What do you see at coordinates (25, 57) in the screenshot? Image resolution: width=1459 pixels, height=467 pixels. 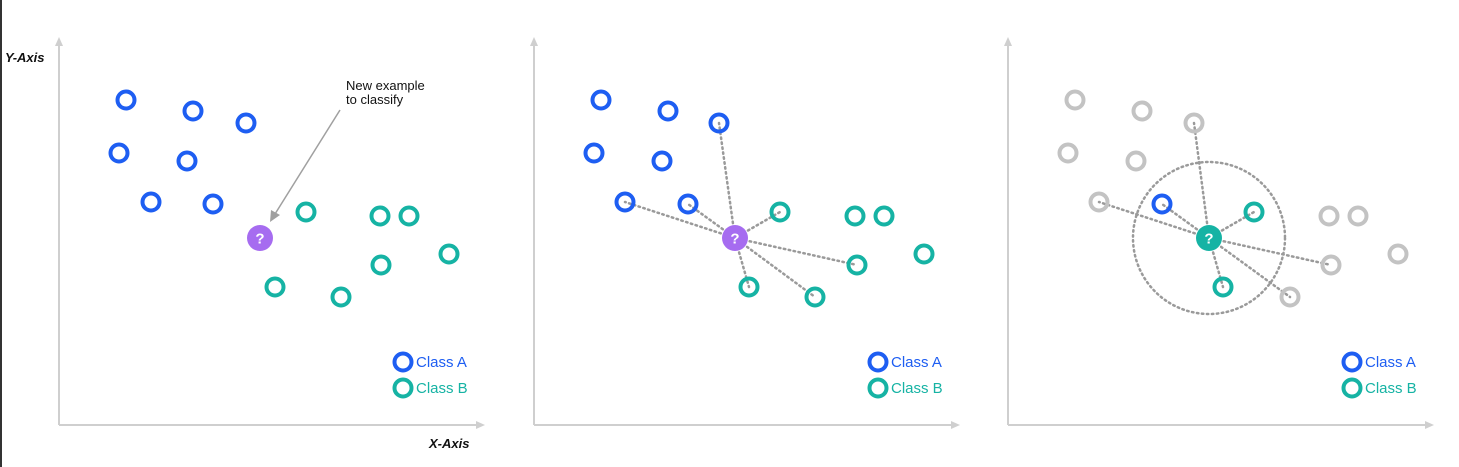 I see `y-axis-label: Y-Axis` at bounding box center [25, 57].